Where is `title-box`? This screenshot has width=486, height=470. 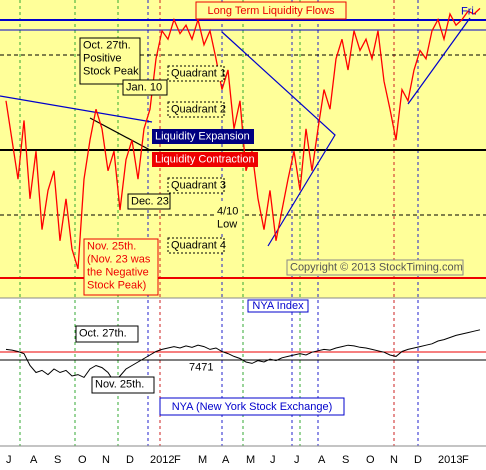 title-box is located at coordinates (271, 10).